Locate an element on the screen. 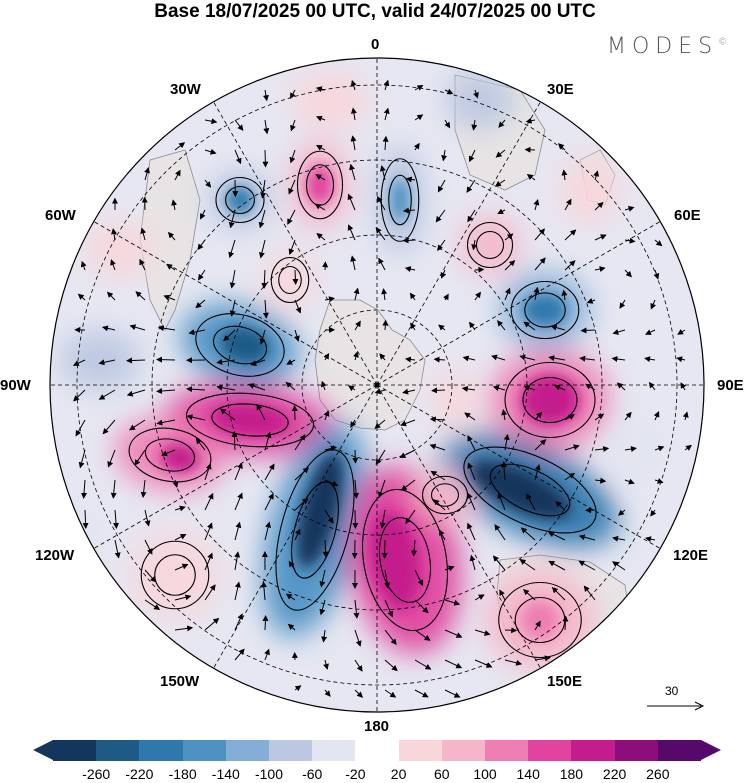 This screenshot has height=783, width=750. latitude-circle is located at coordinates (377, 385).